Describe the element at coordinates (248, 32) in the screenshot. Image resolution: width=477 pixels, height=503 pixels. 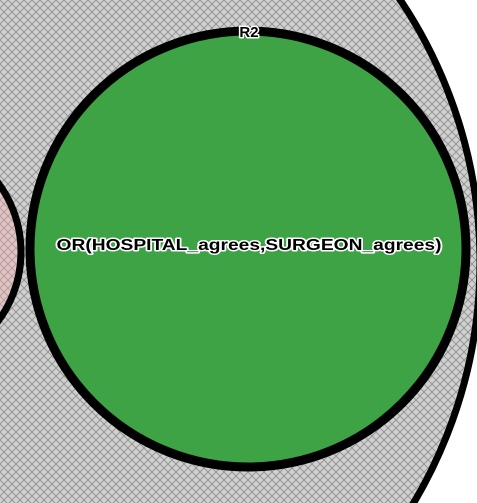
I see `r2-node-title: R2` at that location.